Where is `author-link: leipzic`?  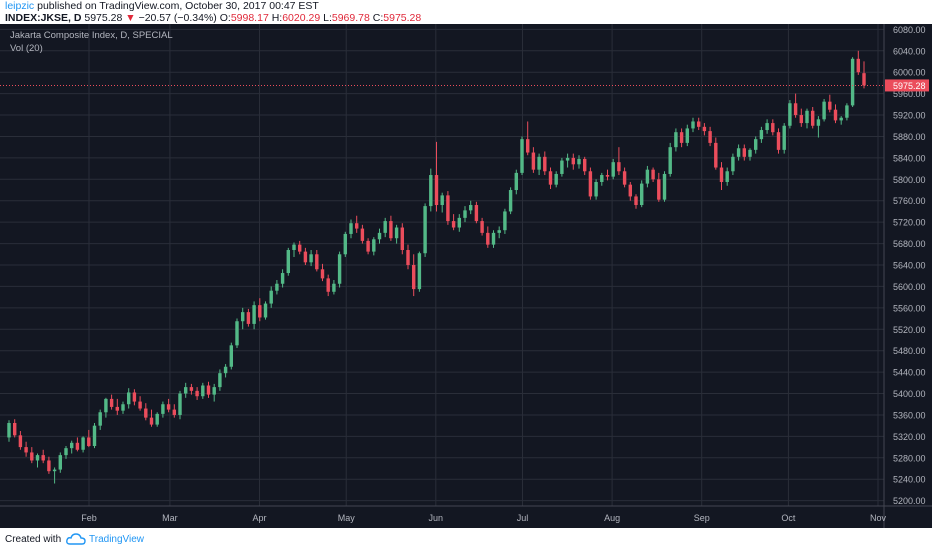
author-link: leipzic is located at coordinates (20, 6).